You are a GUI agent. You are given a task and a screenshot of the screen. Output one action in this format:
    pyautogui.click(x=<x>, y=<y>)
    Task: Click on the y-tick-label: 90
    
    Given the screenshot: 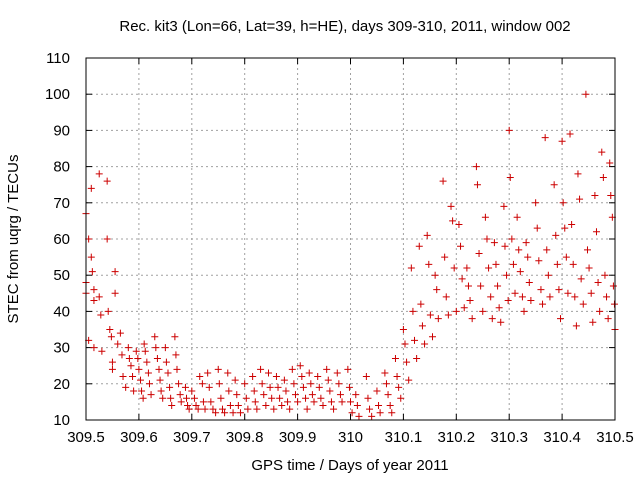 What is the action you would take?
    pyautogui.click(x=61, y=130)
    